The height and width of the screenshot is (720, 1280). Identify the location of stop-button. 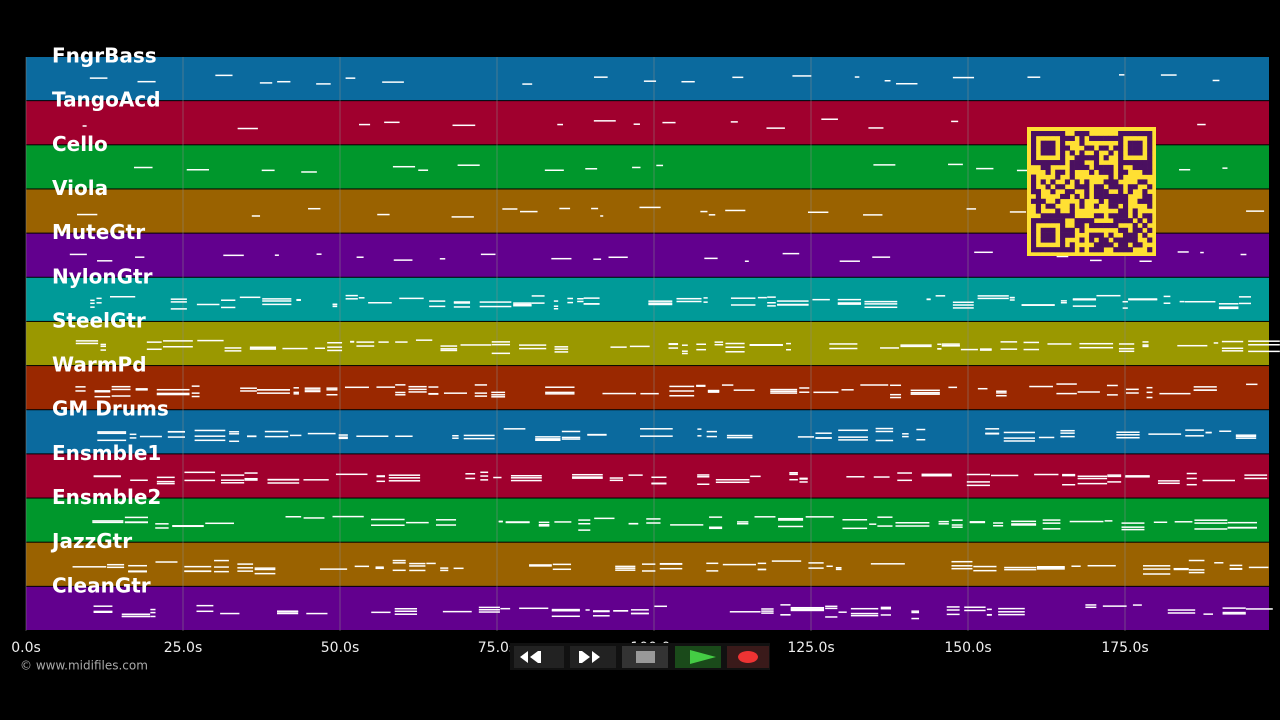
(645, 657).